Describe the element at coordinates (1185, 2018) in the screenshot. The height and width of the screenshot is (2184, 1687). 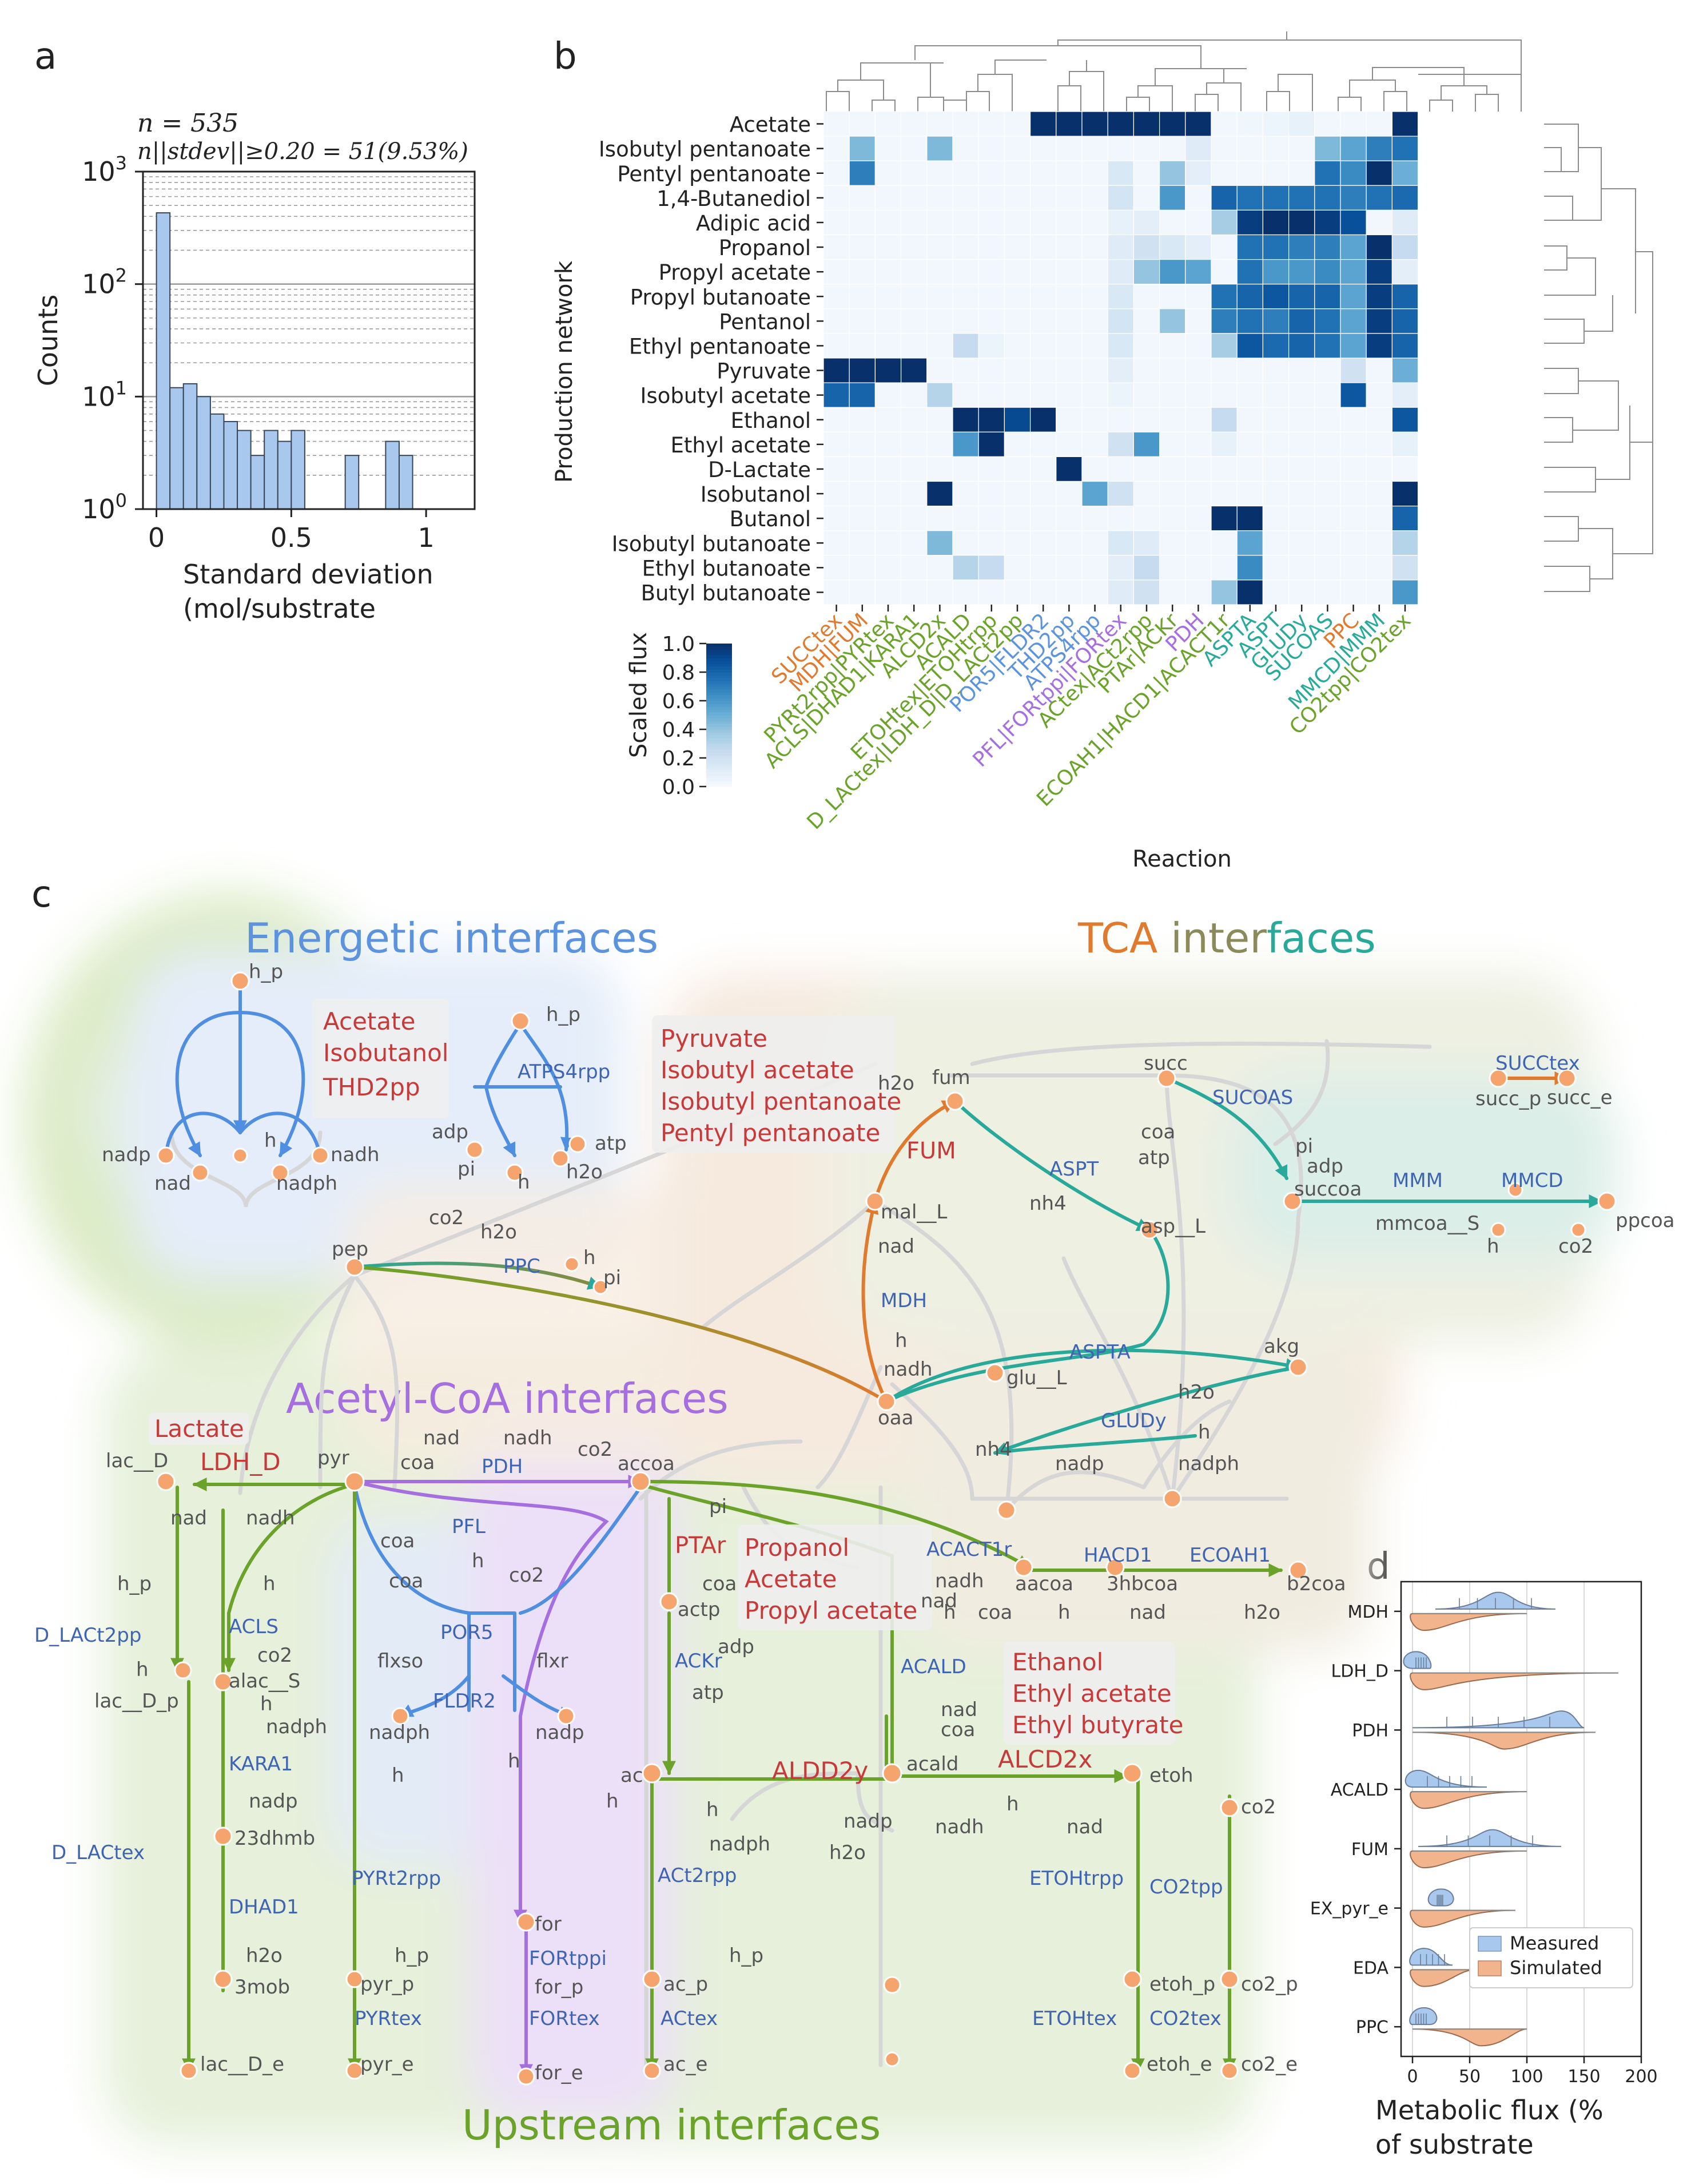
I see `network-label: CO2tex` at that location.